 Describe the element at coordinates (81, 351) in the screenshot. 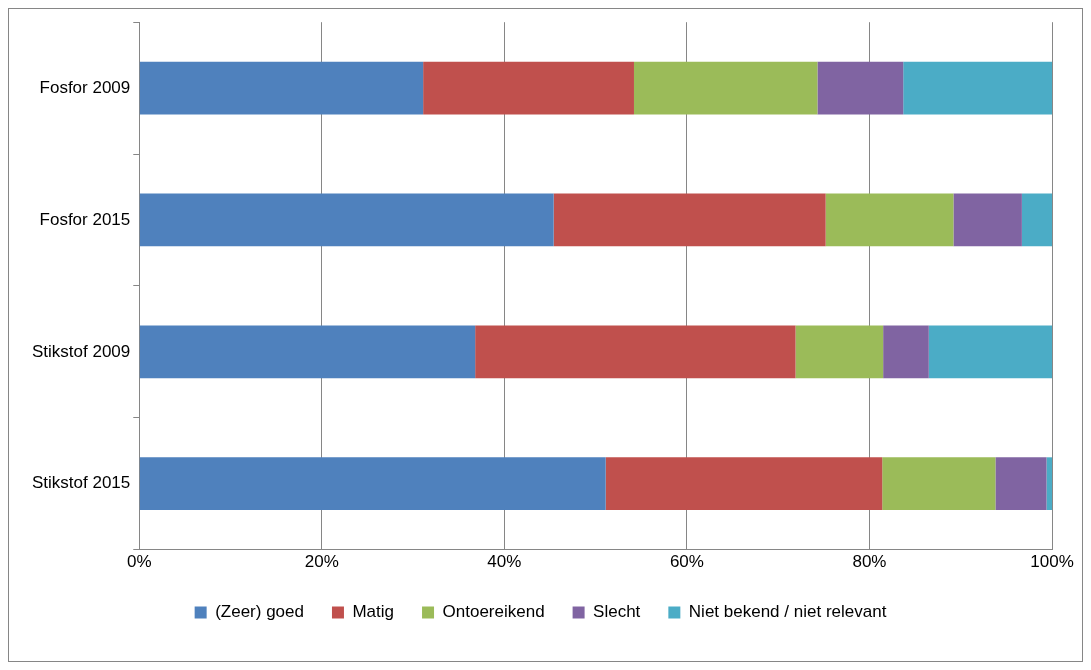

I see `y-tick-label: Stikstof 2009` at that location.